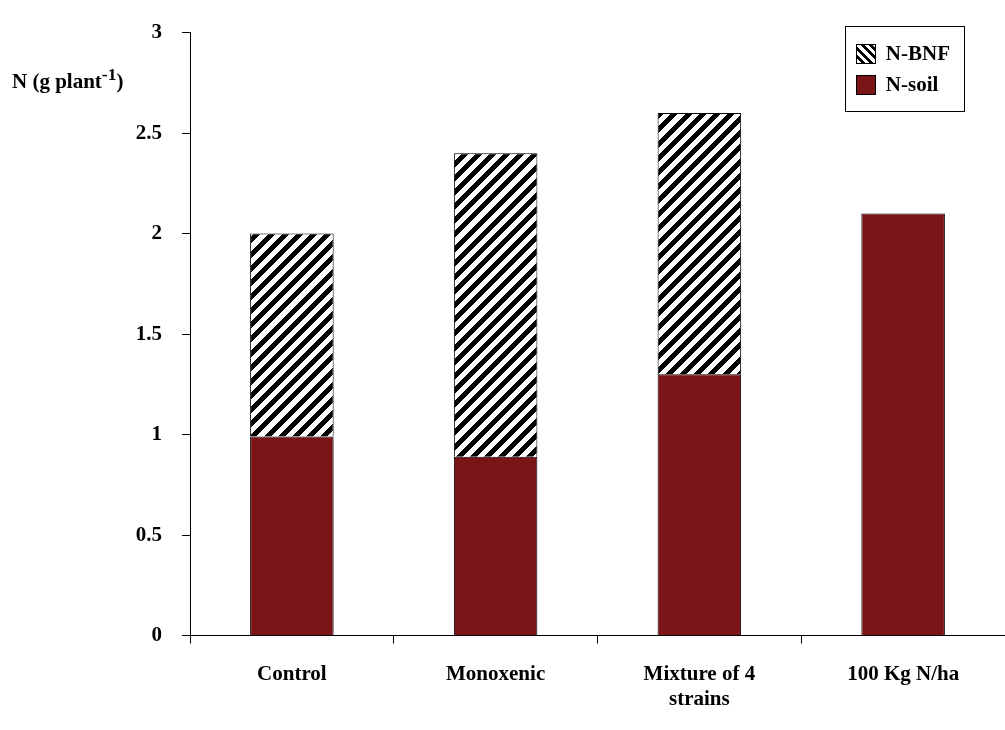  Describe the element at coordinates (699, 685) in the screenshot. I see `x-tick-label: Mixture of 4 strains` at that location.